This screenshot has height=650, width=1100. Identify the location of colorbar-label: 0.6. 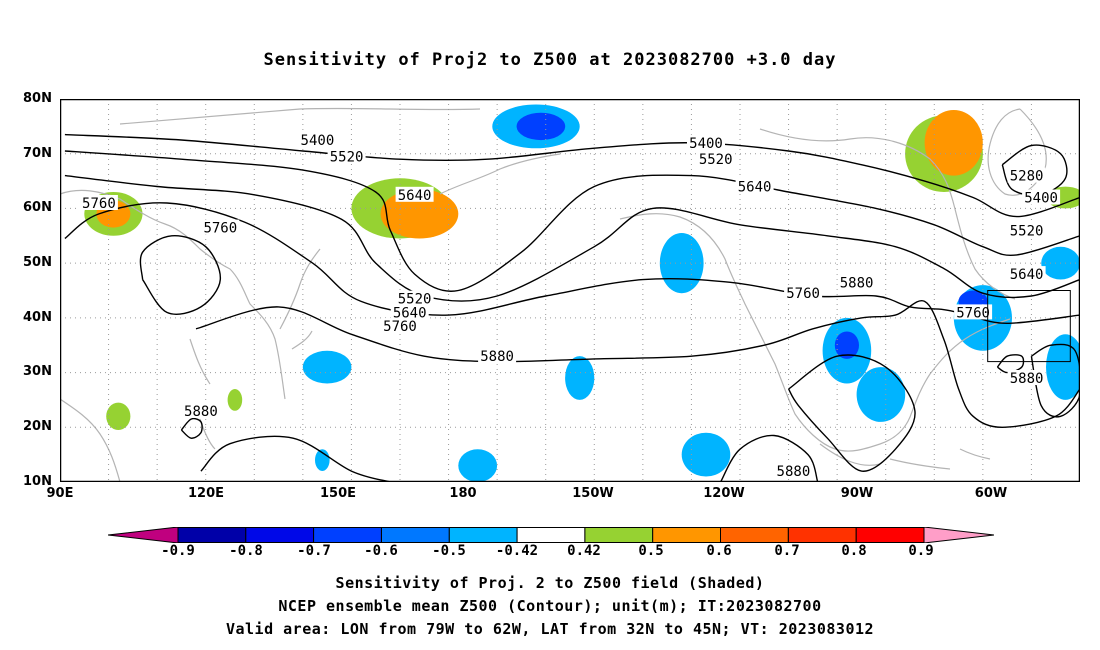
(719, 551).